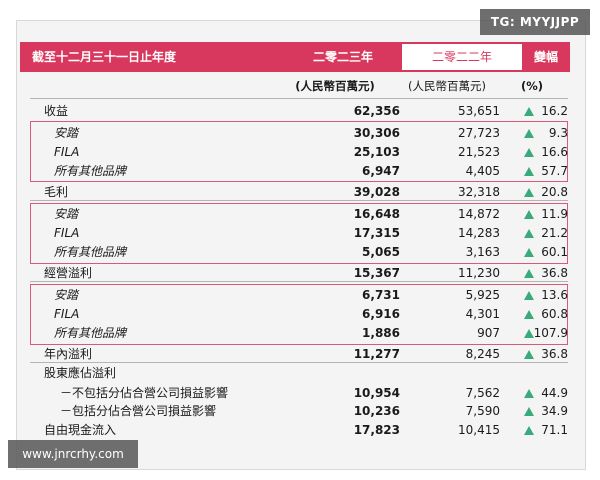 The image size is (600, 480). I want to click on table-row: FILA 25,103 21,523 16.6, so click(300, 152).